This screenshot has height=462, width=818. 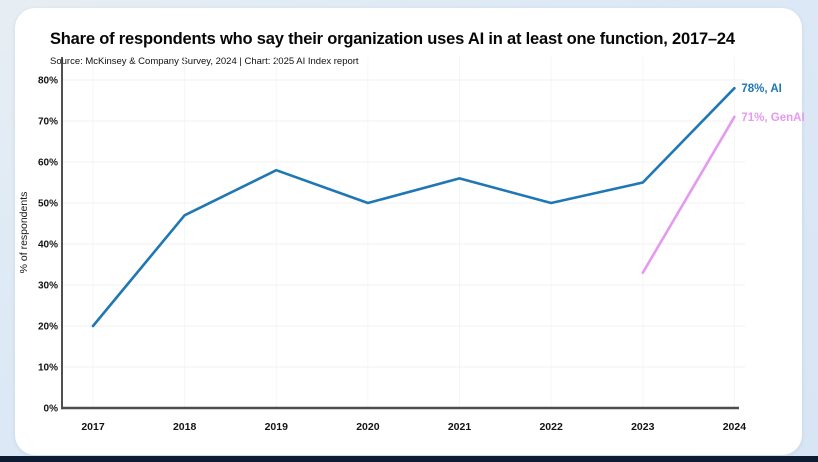 I want to click on x-tick-label: 2018, so click(x=185, y=427).